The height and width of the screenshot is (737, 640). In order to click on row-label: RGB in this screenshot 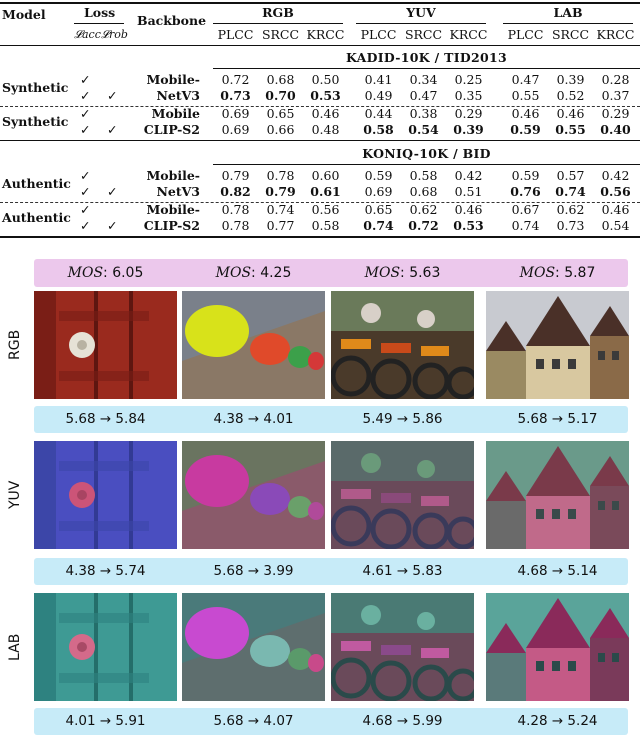, I will do `click(15, 345)`.